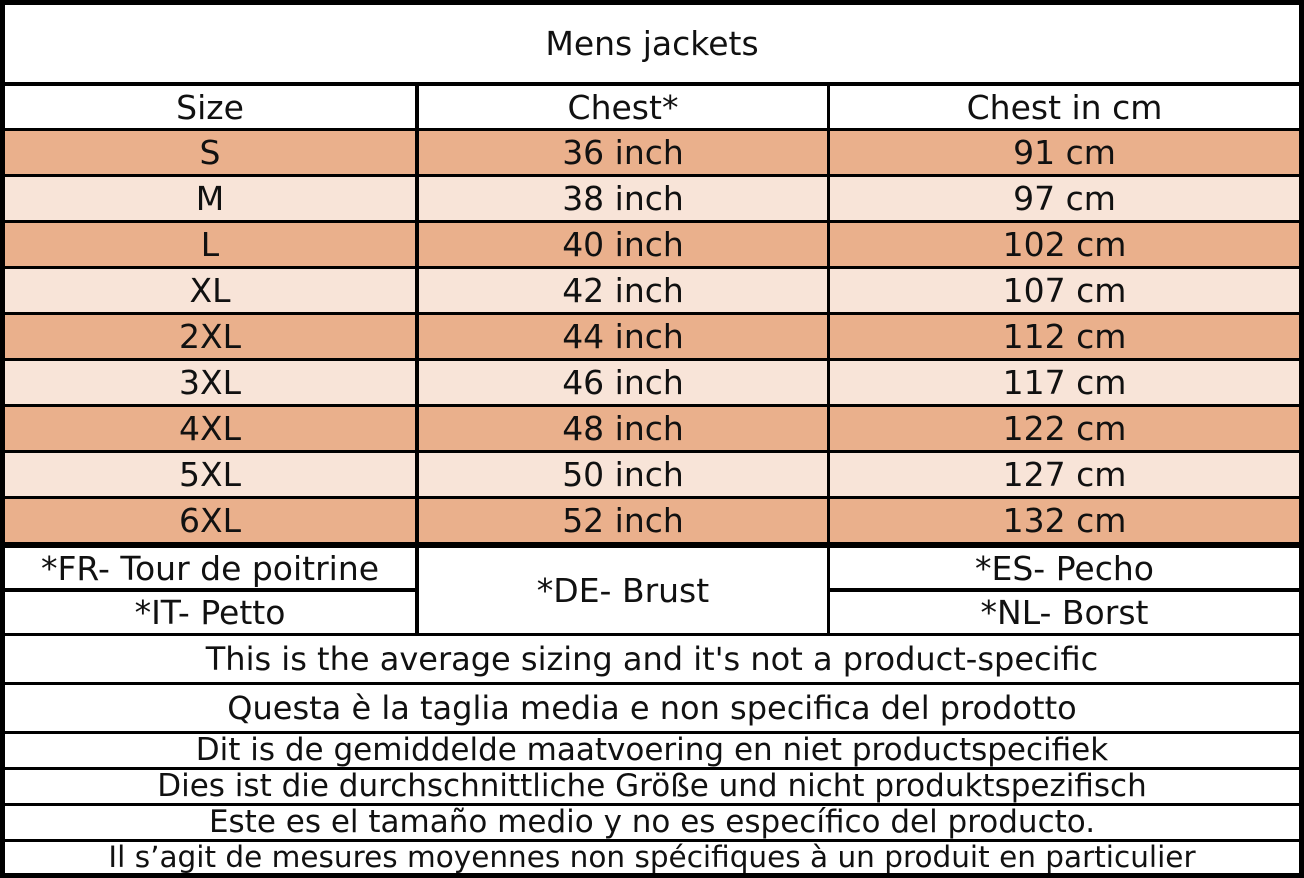 This screenshot has width=1304, height=878. Describe the element at coordinates (1064, 244) in the screenshot. I see `row-cm-cell: 102 cm` at that location.